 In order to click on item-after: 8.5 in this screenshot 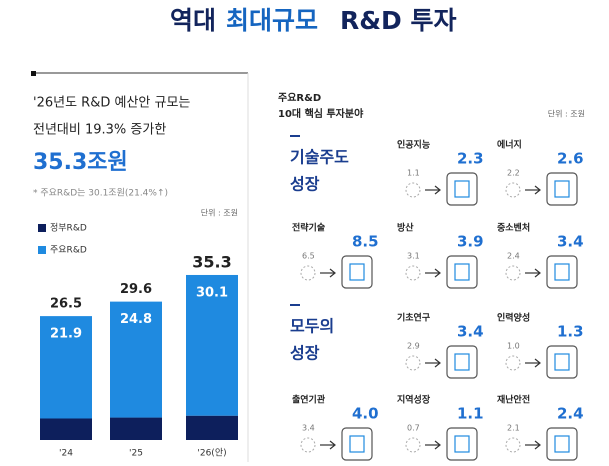, I will do `click(365, 242)`.